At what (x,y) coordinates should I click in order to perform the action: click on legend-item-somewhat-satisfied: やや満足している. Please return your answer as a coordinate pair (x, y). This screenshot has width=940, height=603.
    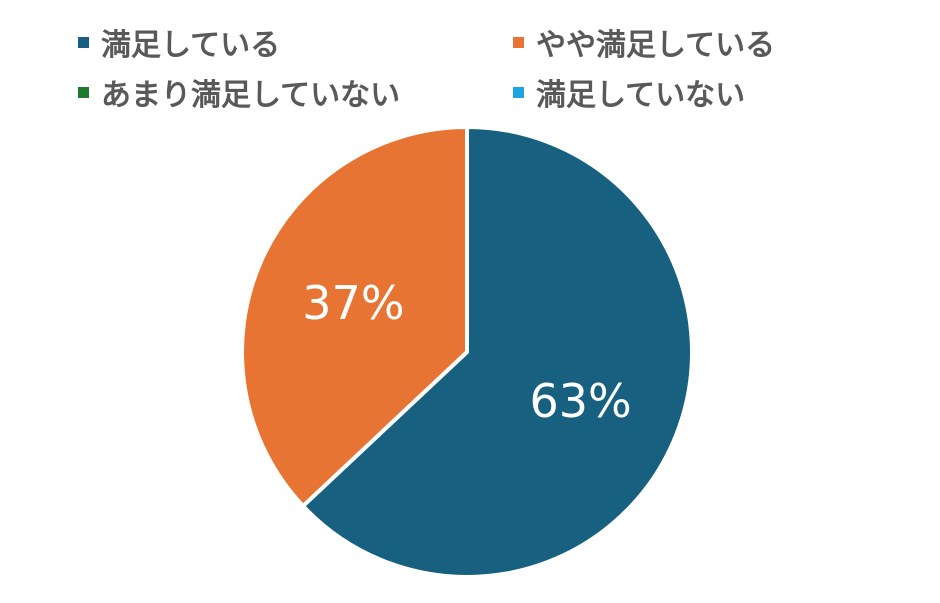
    Looking at the image, I should click on (644, 42).